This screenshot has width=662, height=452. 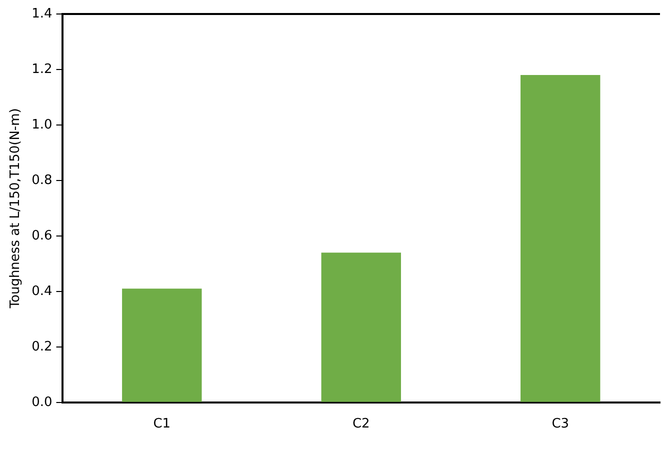 What do you see at coordinates (42, 346) in the screenshot?
I see `y-tick-label: 0.2` at bounding box center [42, 346].